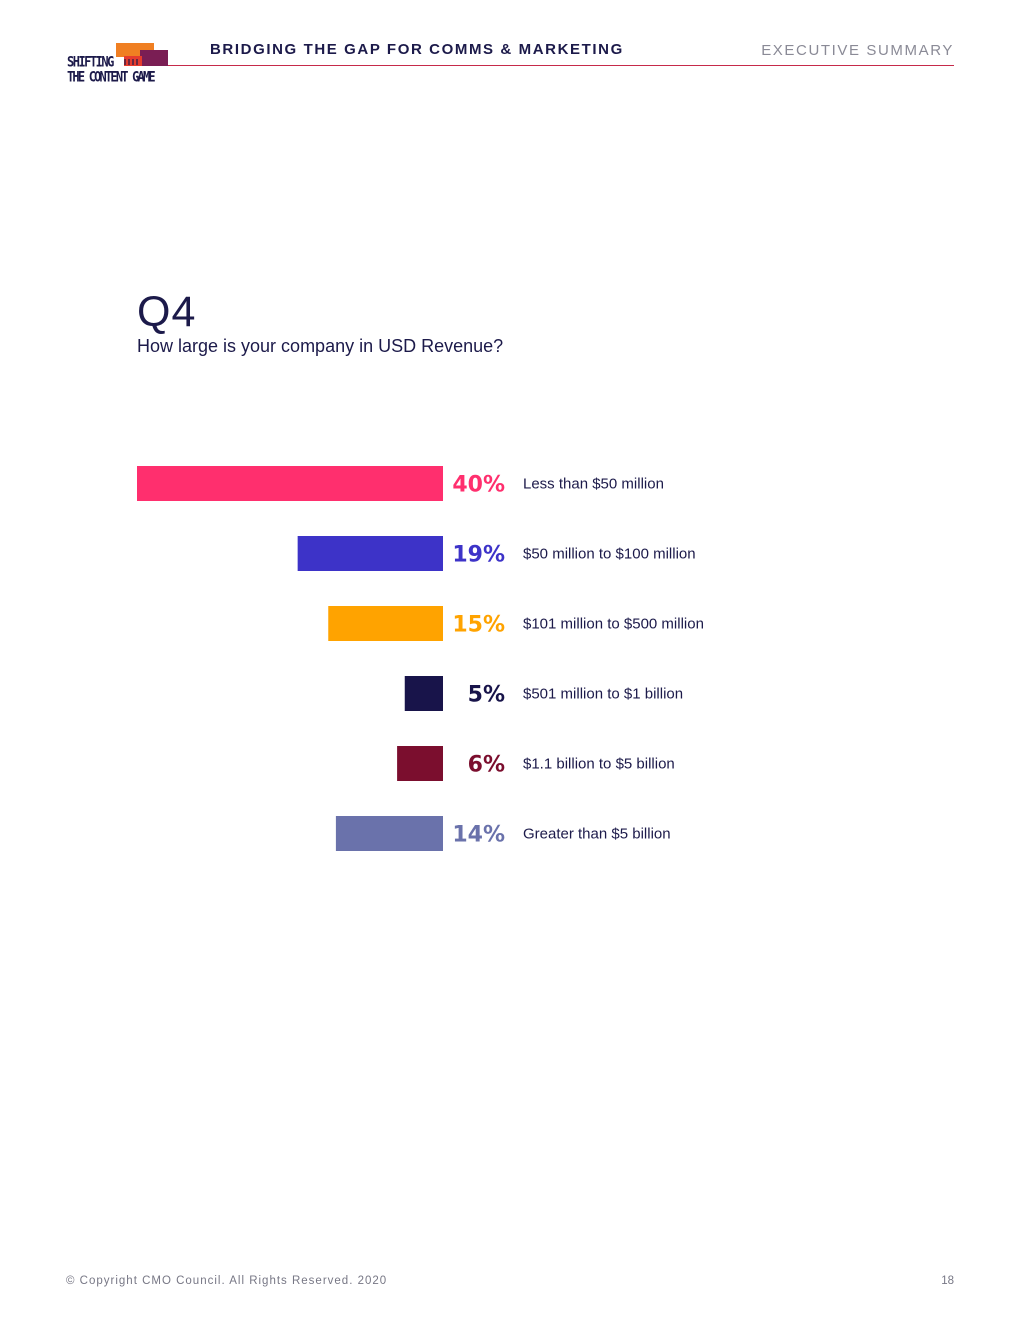 This screenshot has height=1320, width=1020. I want to click on footer-page-number: 18, so click(947, 1281).